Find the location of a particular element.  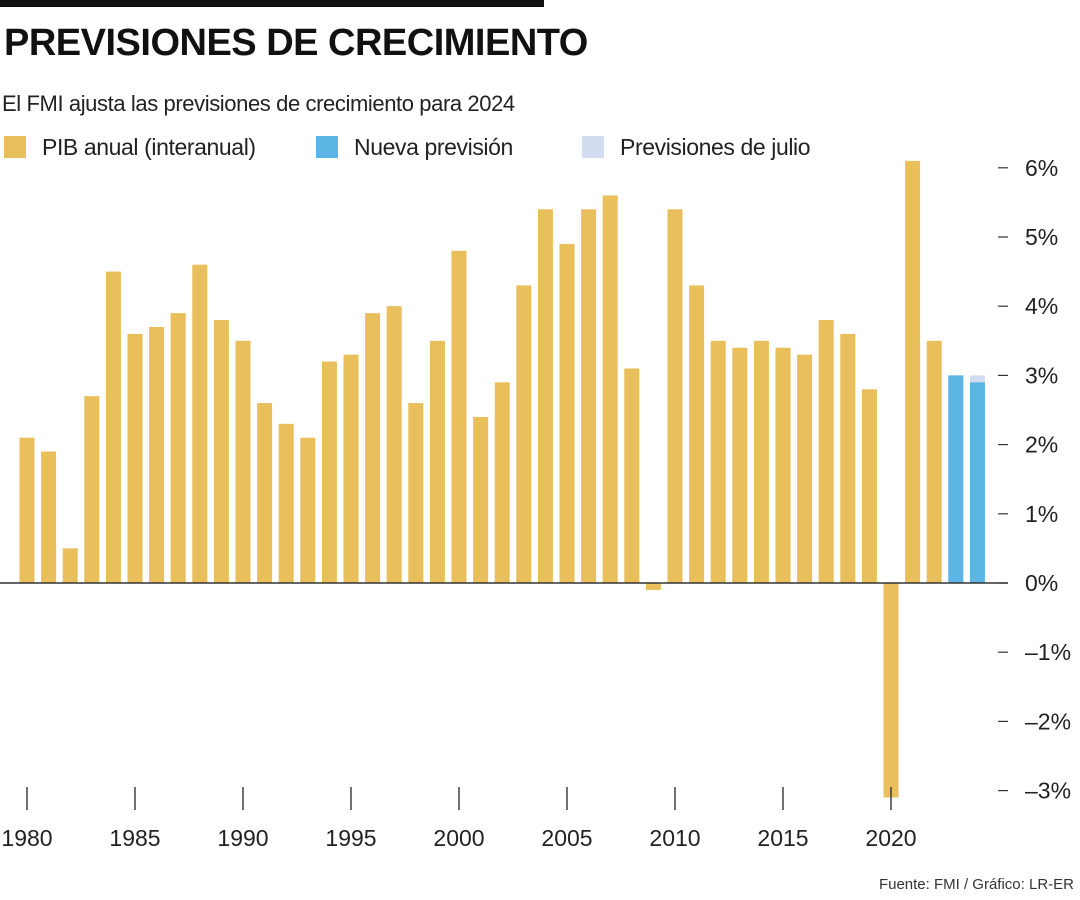

bar-pib-anual-2005 is located at coordinates (567, 413).